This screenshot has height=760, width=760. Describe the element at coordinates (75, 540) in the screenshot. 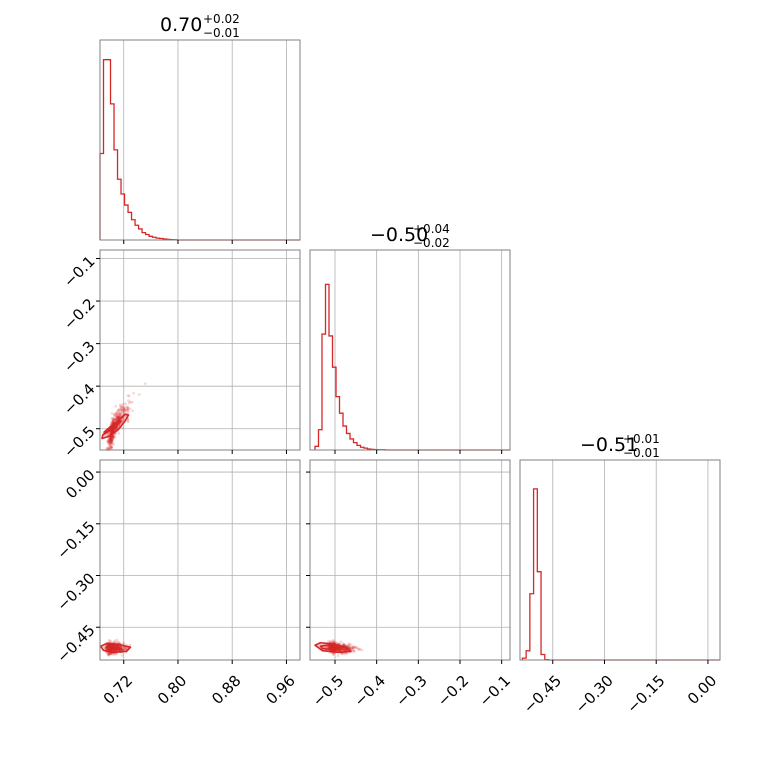

I see `y-tick-label: −0.15` at that location.